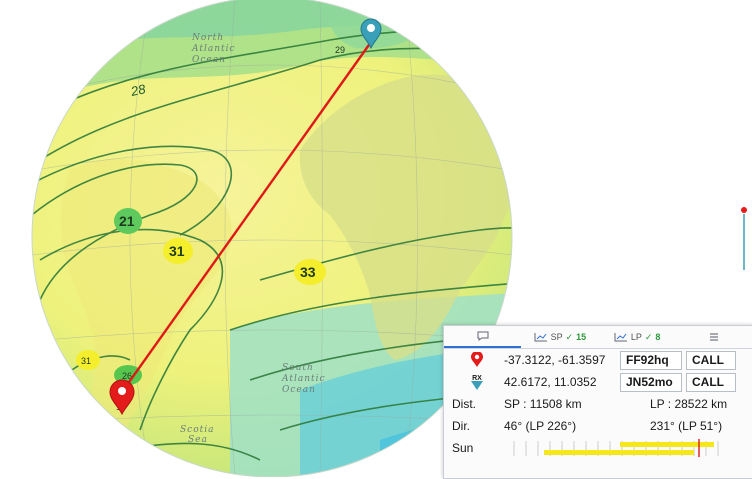 The image size is (752, 479). I want to click on tab-long-path: LP ✓ 8, so click(637, 337).